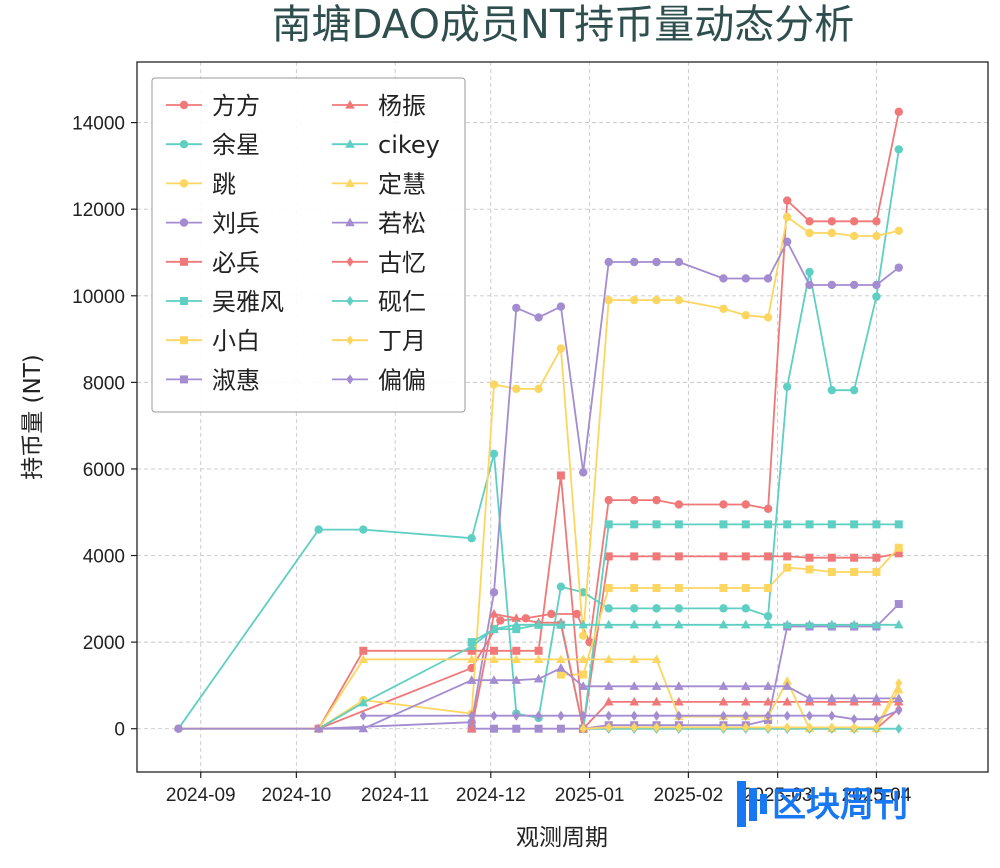 This screenshot has width=1000, height=868. I want to click on chart-title: 南塘DAO成员NT持币量动态分析, so click(563, 25).